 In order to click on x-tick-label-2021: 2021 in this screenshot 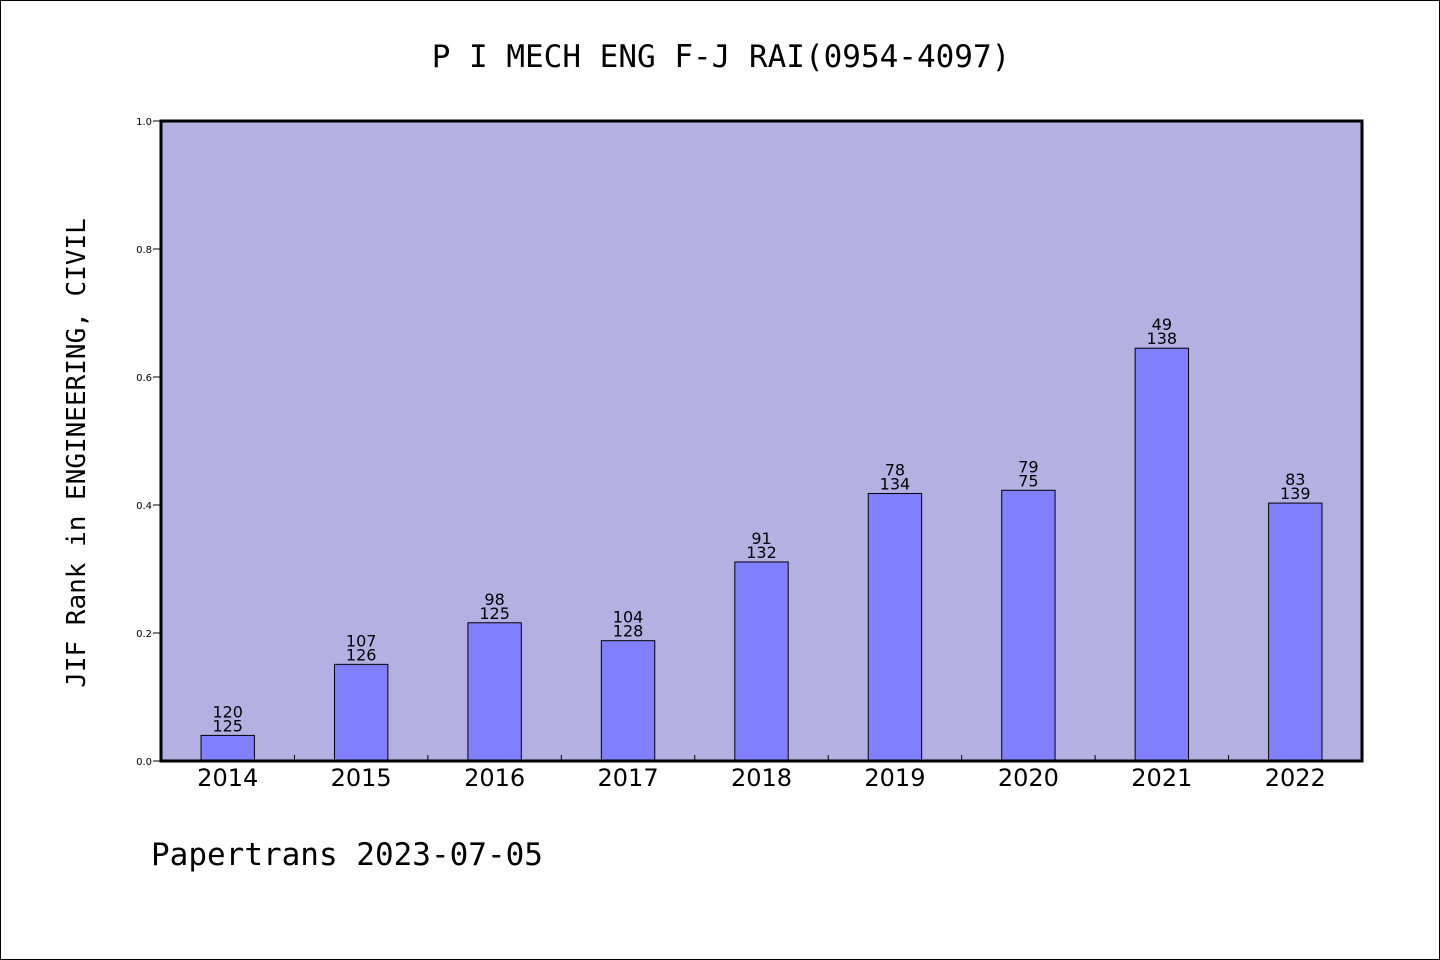, I will do `click(1161, 778)`.